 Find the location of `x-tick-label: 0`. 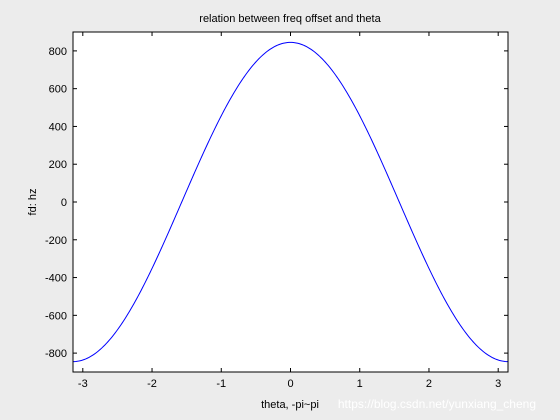

x-tick-label: 0 is located at coordinates (290, 384).